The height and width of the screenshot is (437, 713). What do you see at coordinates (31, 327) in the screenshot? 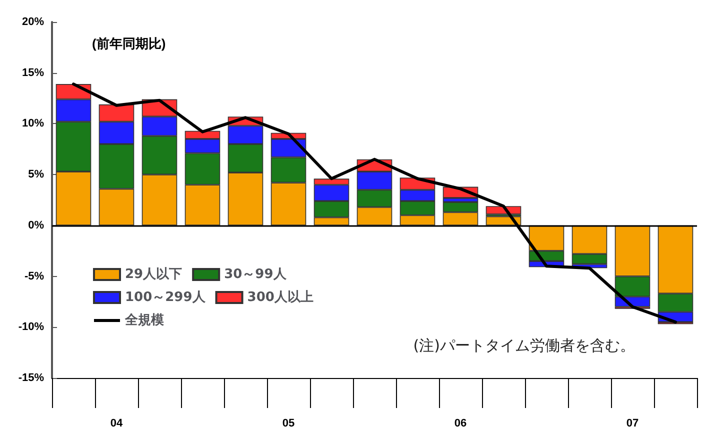
I see `y-tick-label: -10%` at bounding box center [31, 327].